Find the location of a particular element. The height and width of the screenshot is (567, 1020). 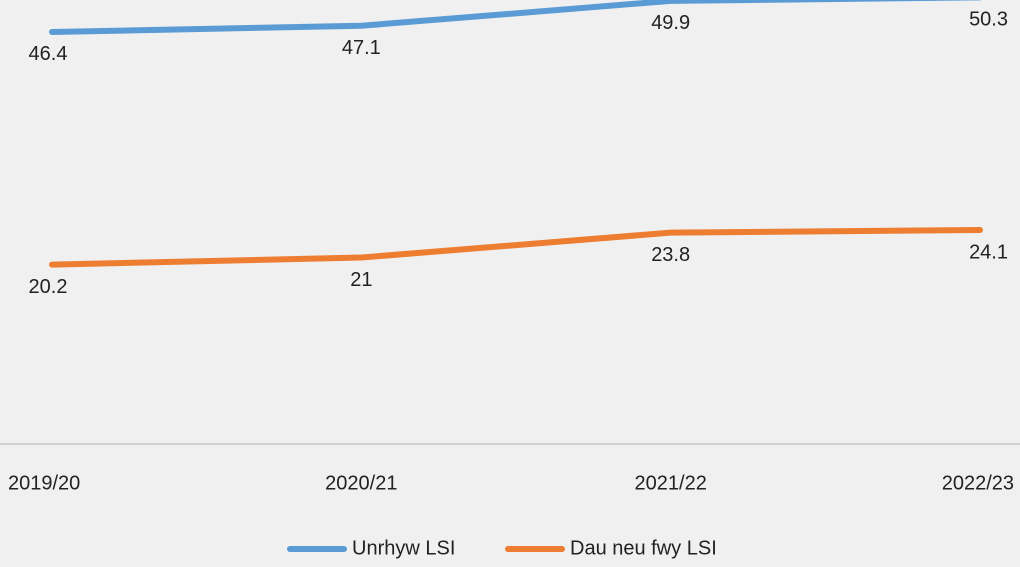

data-label: 23.8 is located at coordinates (670, 255).